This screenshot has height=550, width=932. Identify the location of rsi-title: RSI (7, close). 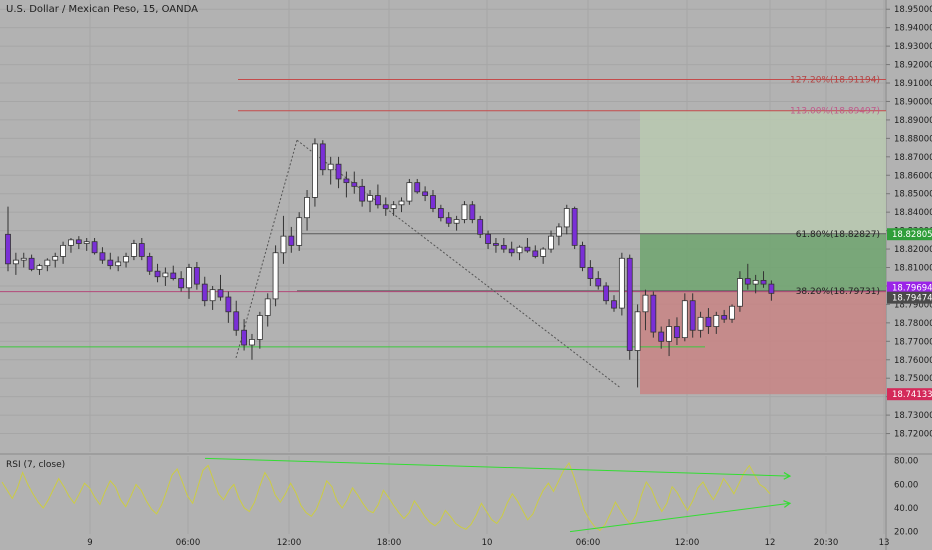
(36, 465).